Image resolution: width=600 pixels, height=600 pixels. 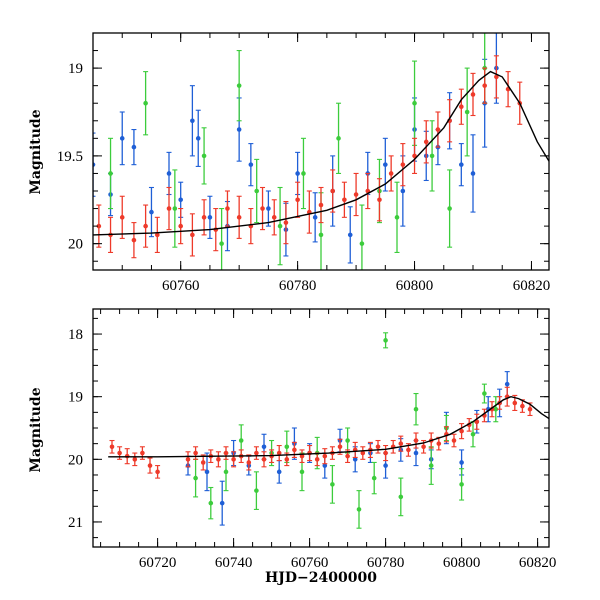 What do you see at coordinates (328, 426) in the screenshot?
I see `model-curve` at bounding box center [328, 426].